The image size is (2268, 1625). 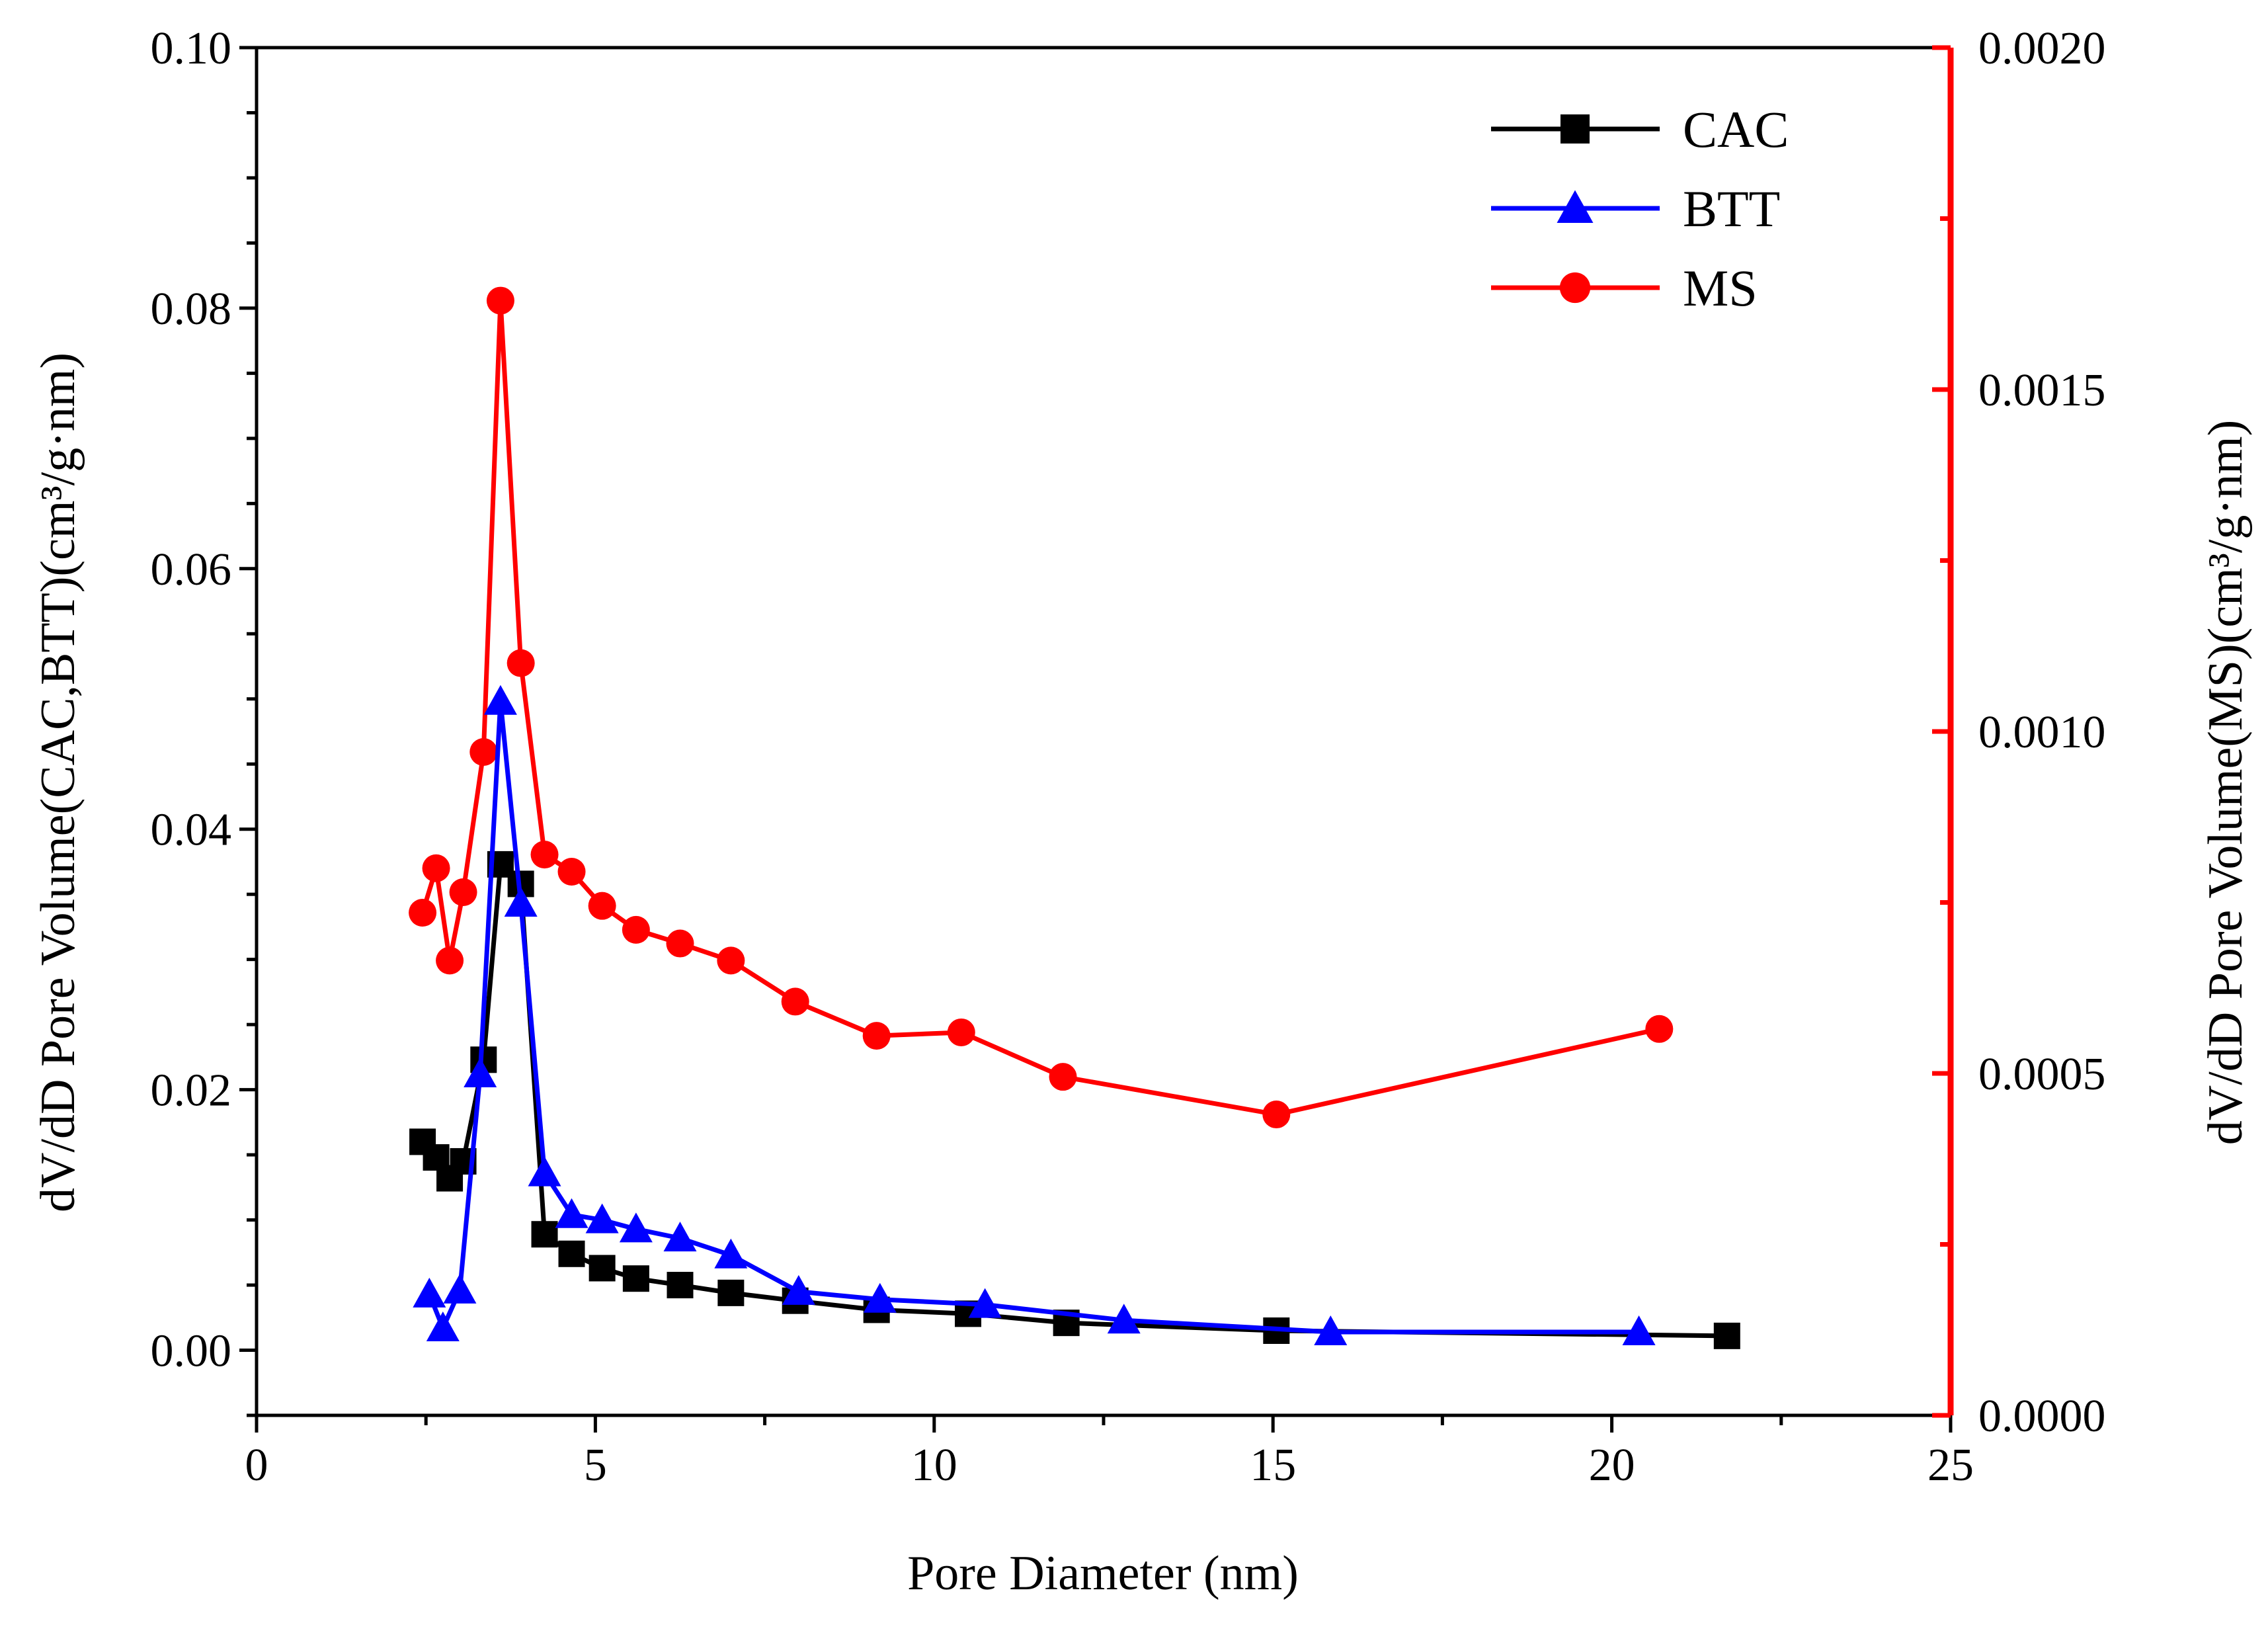 What do you see at coordinates (1736, 129) in the screenshot?
I see `legend-cac-label: CAC` at bounding box center [1736, 129].